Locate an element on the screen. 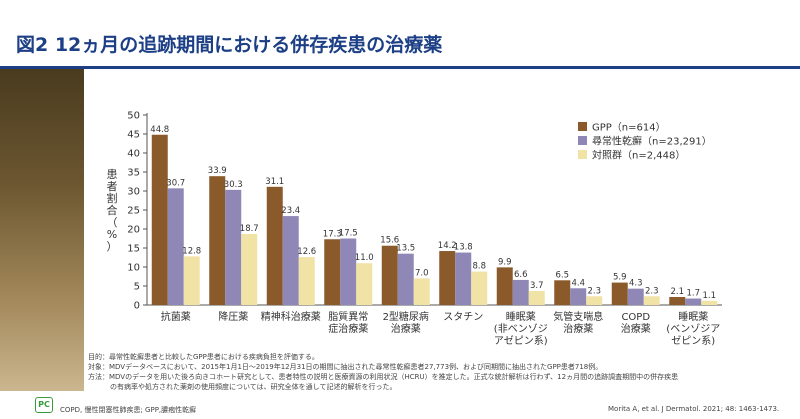  bar-value-label: 17.5 is located at coordinates (348, 234).